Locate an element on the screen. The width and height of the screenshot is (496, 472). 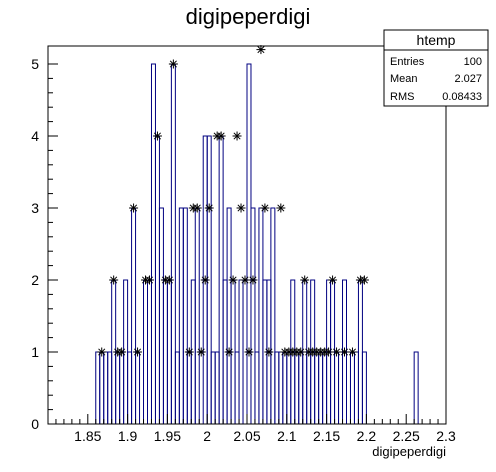
x-axis-title: digipeperdigi is located at coordinates (409, 451).